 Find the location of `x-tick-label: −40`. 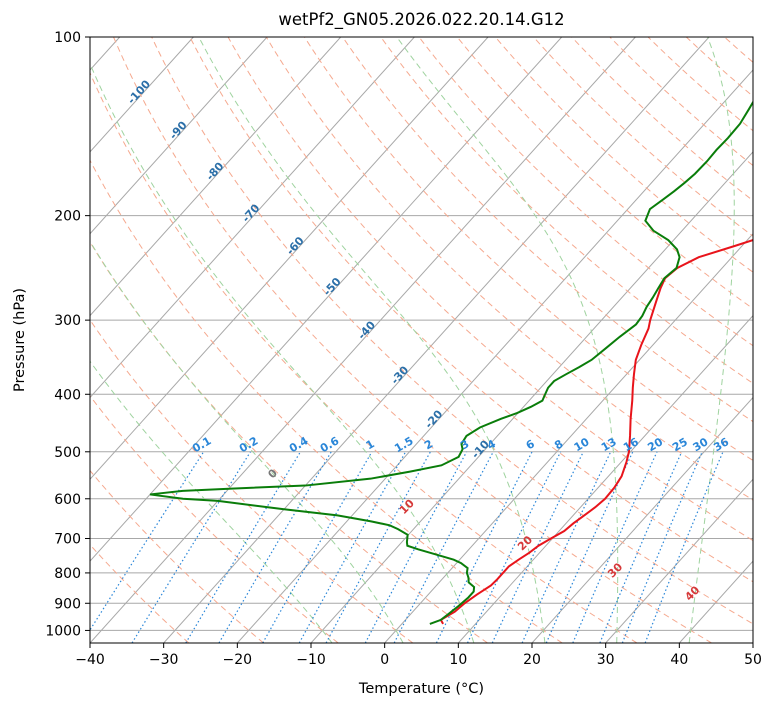

x-tick-label: −40 is located at coordinates (90, 660).